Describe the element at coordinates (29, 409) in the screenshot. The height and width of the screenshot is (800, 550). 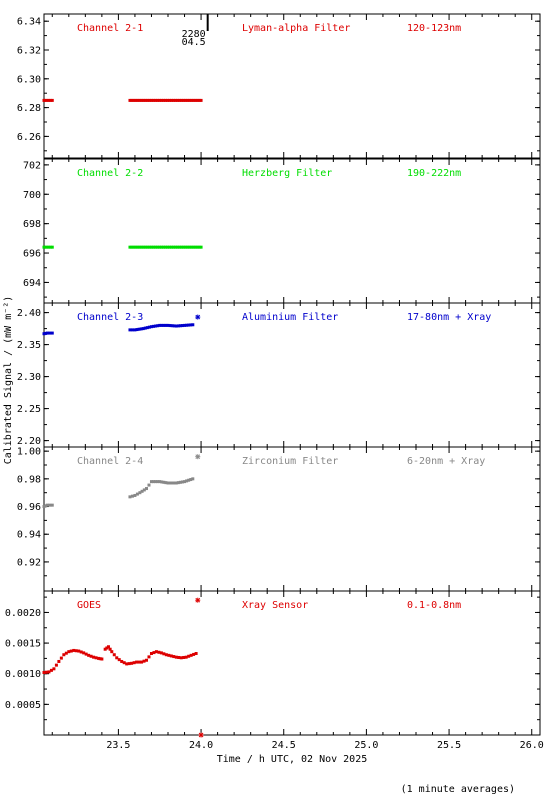
I see `y-tick-label: 2.25` at that location.